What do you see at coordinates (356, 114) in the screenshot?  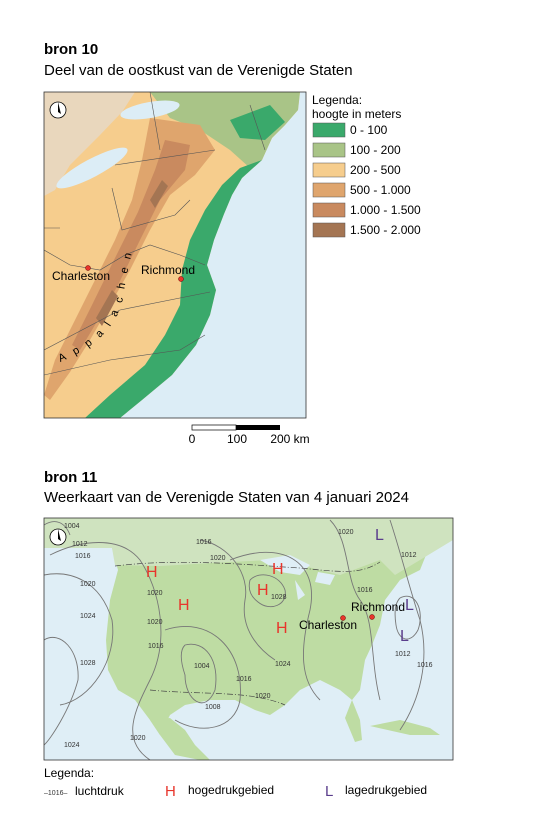 I see `legend-subtitle: hoogte in meters` at bounding box center [356, 114].